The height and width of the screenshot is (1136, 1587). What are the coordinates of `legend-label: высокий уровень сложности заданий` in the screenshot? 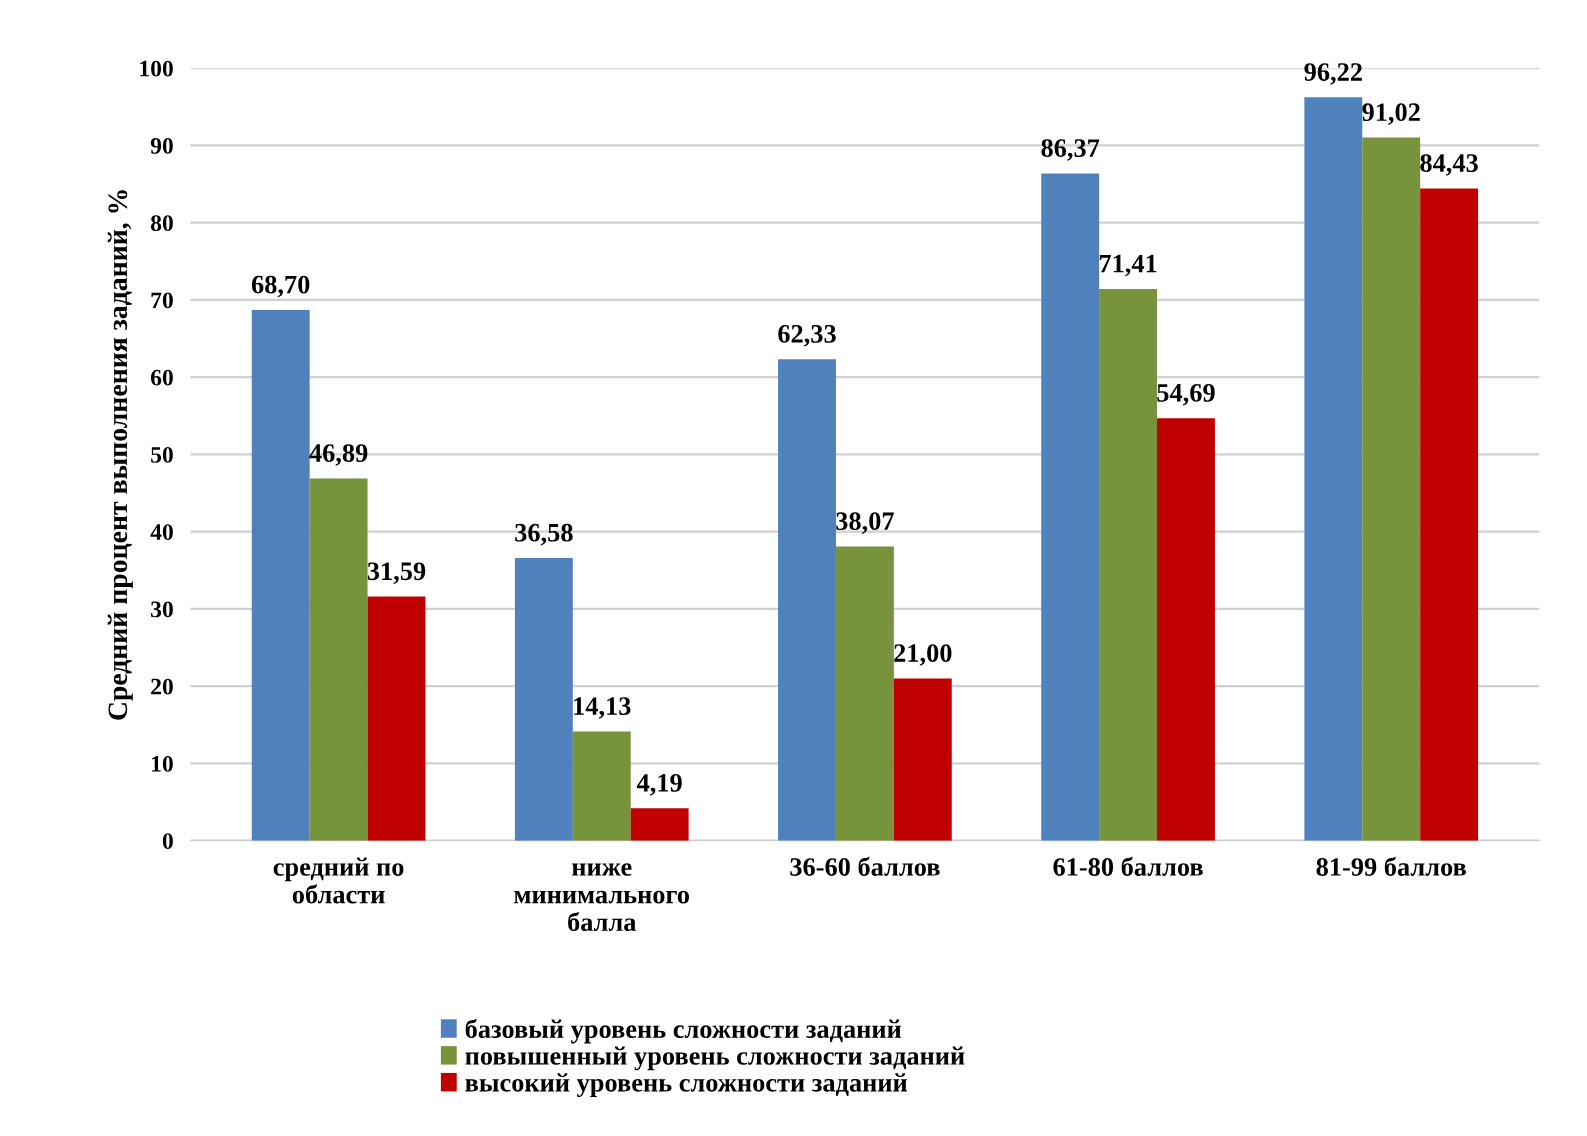 It's located at (686, 1085).